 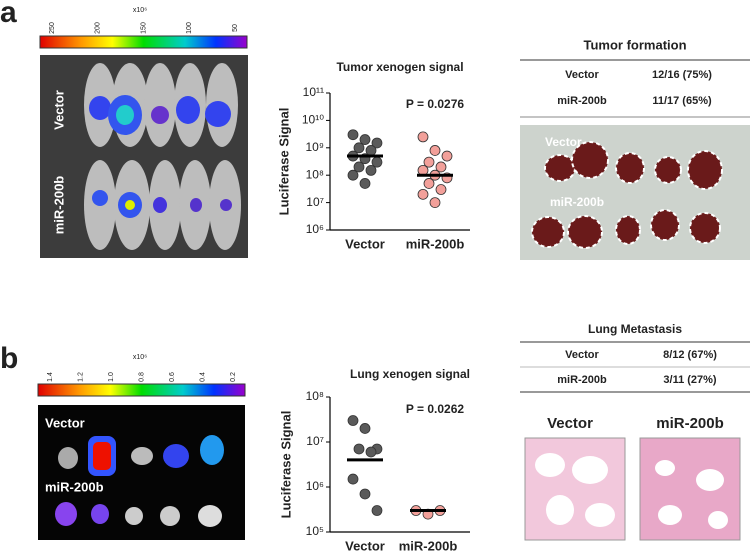 What do you see at coordinates (634, 44) in the screenshot?
I see `table-title: Tumor formation` at bounding box center [634, 44].